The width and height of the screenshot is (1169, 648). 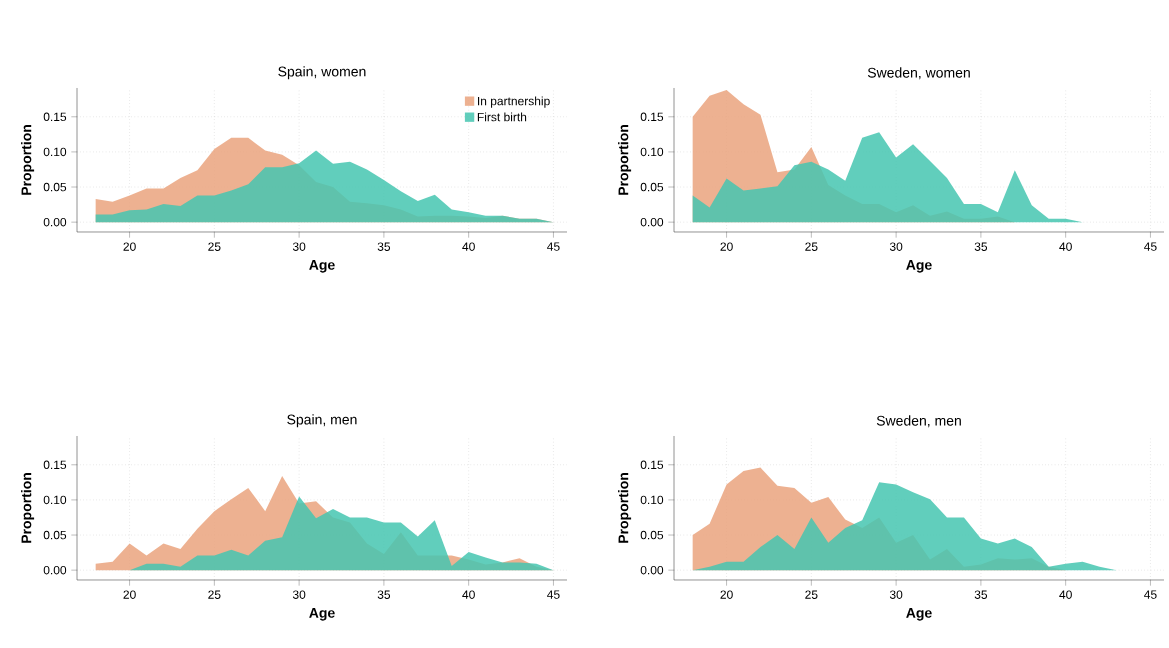 I want to click on chart-title: Spain, men, so click(x=322, y=421).